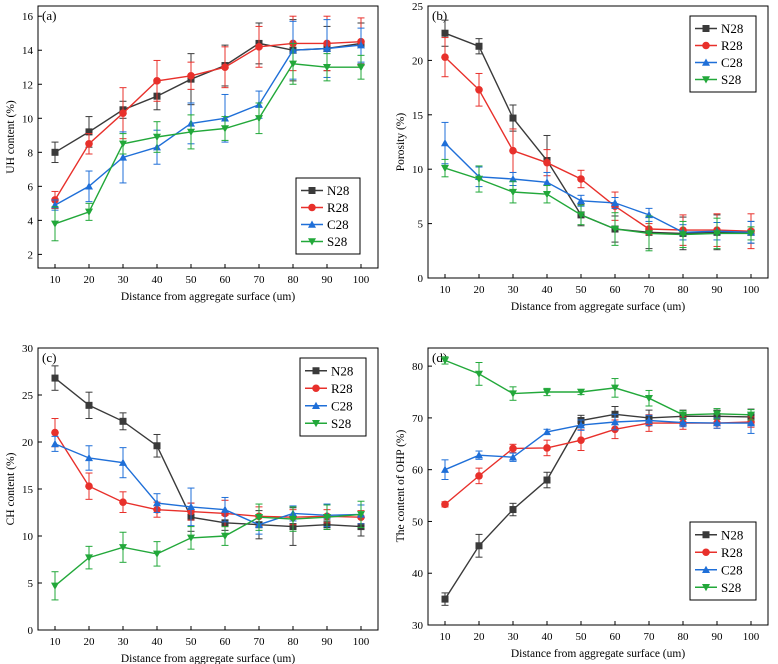 Image resolution: width=778 pixels, height=664 pixels. I want to click on y-tick-label: 30, so click(418, 626).